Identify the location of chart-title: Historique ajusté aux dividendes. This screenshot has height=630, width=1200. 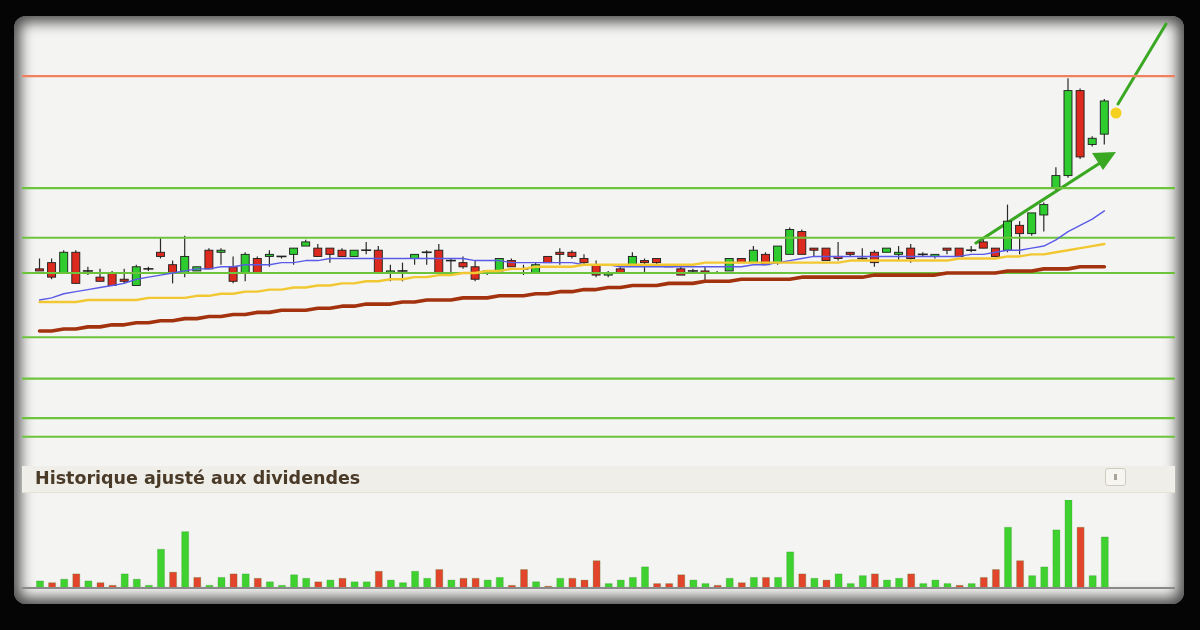
(198, 478).